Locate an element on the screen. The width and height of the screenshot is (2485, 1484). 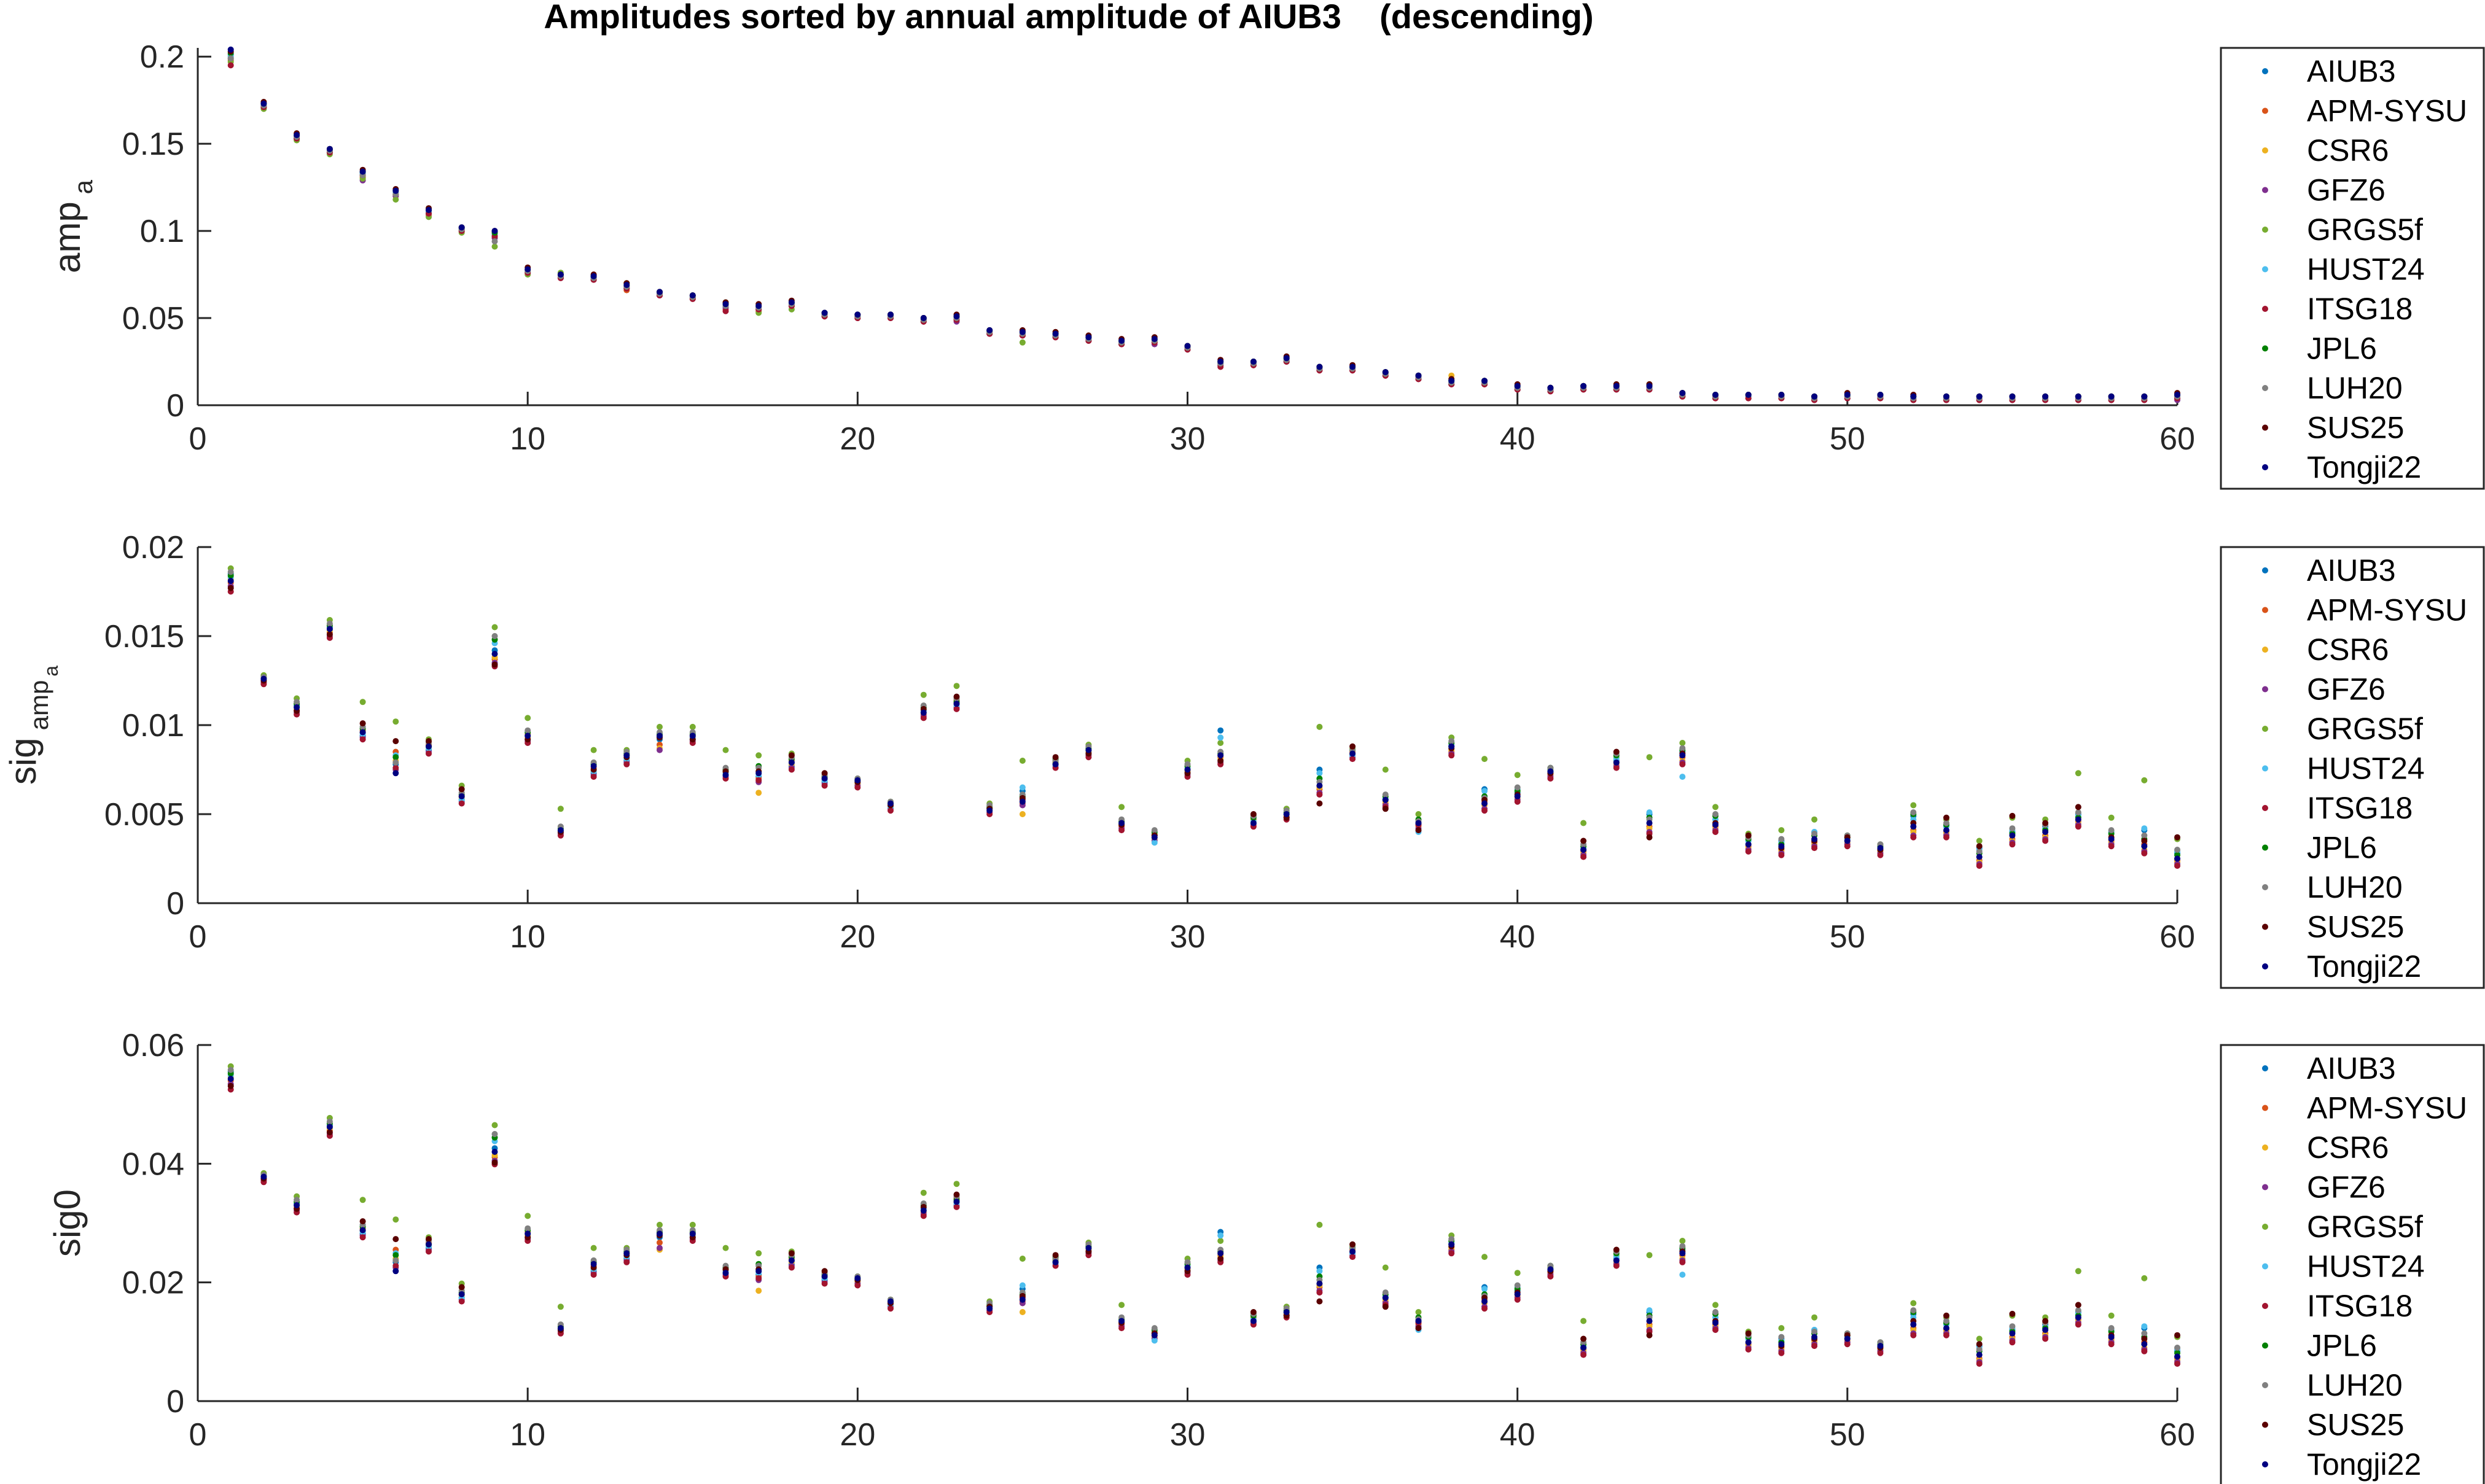
x-tick-label: 10 is located at coordinates (527, 439).